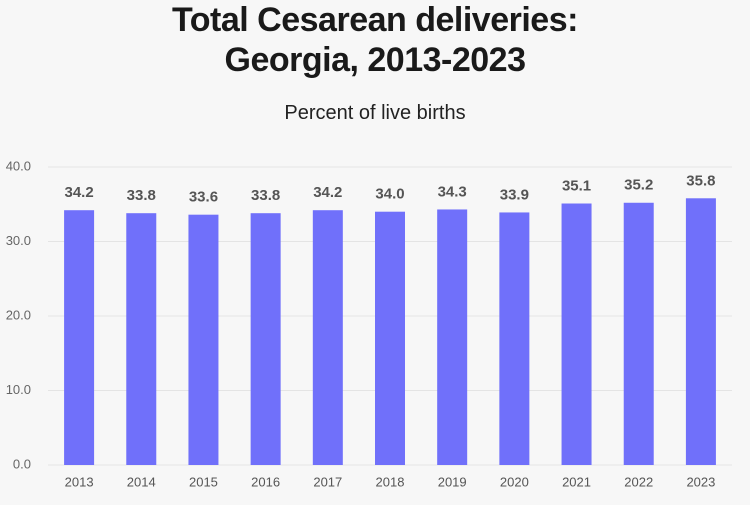 Image resolution: width=750 pixels, height=505 pixels. I want to click on value-label: 33.6, so click(203, 197).